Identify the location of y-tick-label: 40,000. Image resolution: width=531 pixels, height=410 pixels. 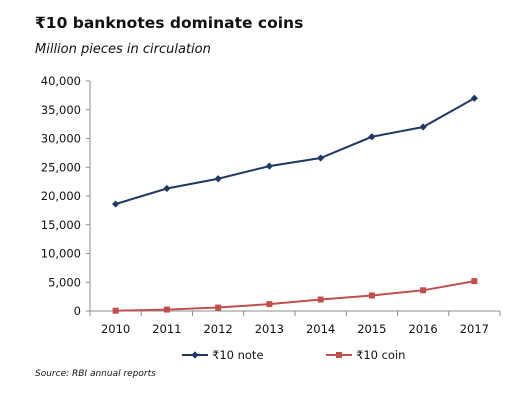
(61, 81).